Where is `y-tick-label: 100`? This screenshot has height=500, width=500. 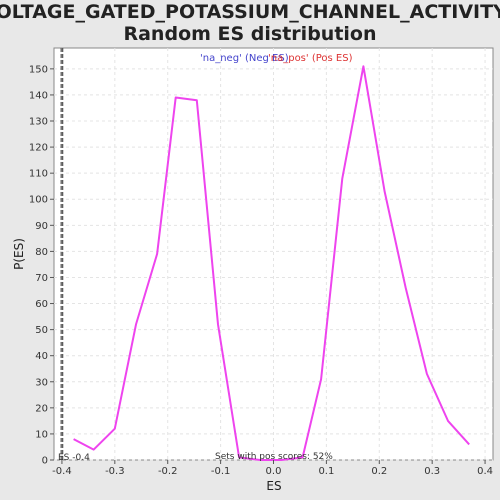 y-tick-label: 100 is located at coordinates (38, 200).